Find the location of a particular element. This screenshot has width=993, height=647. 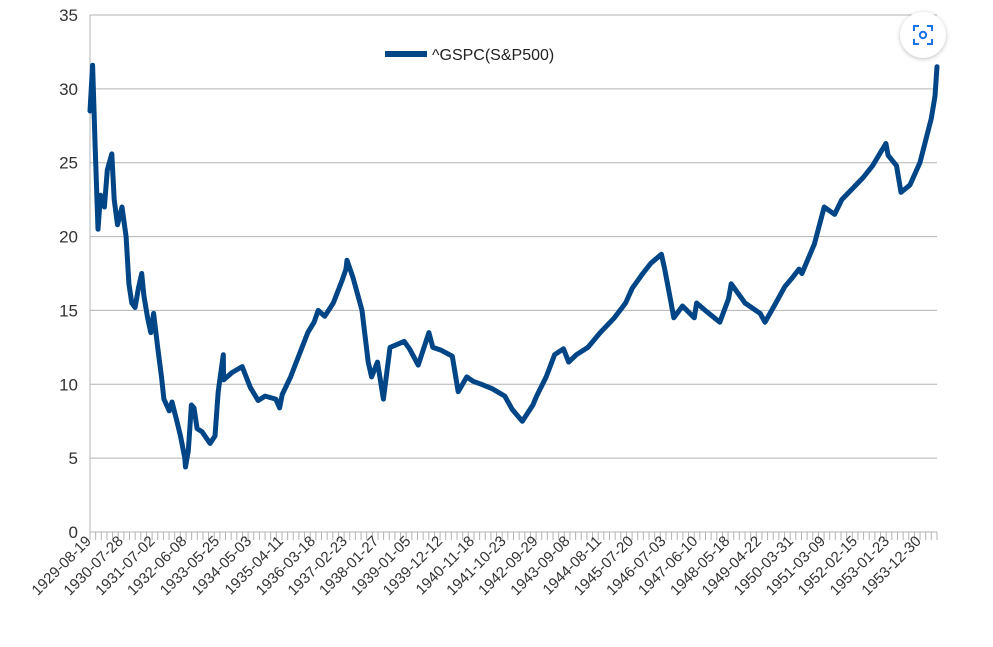

y-tick-label: 30 is located at coordinates (68, 89).